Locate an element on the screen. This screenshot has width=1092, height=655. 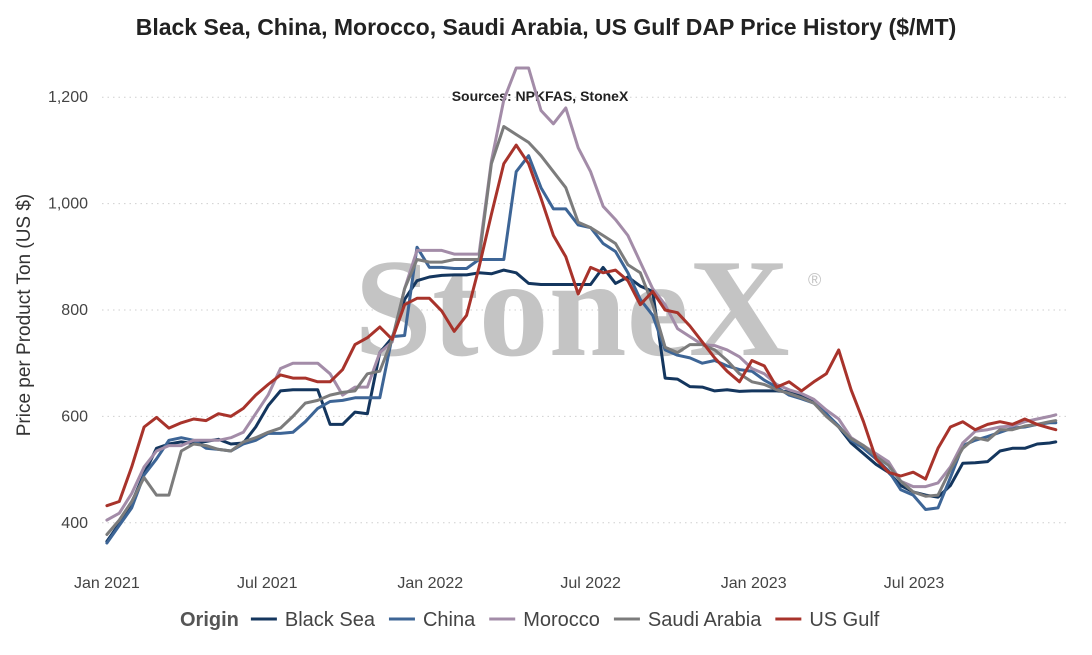
legend-item-china: China is located at coordinates (432, 620).